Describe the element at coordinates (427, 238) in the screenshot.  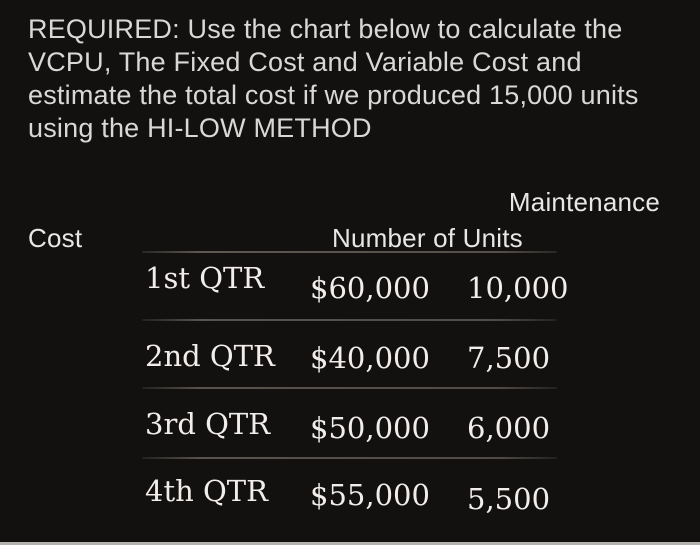
I see `header-number-of-units: Number of Units` at that location.